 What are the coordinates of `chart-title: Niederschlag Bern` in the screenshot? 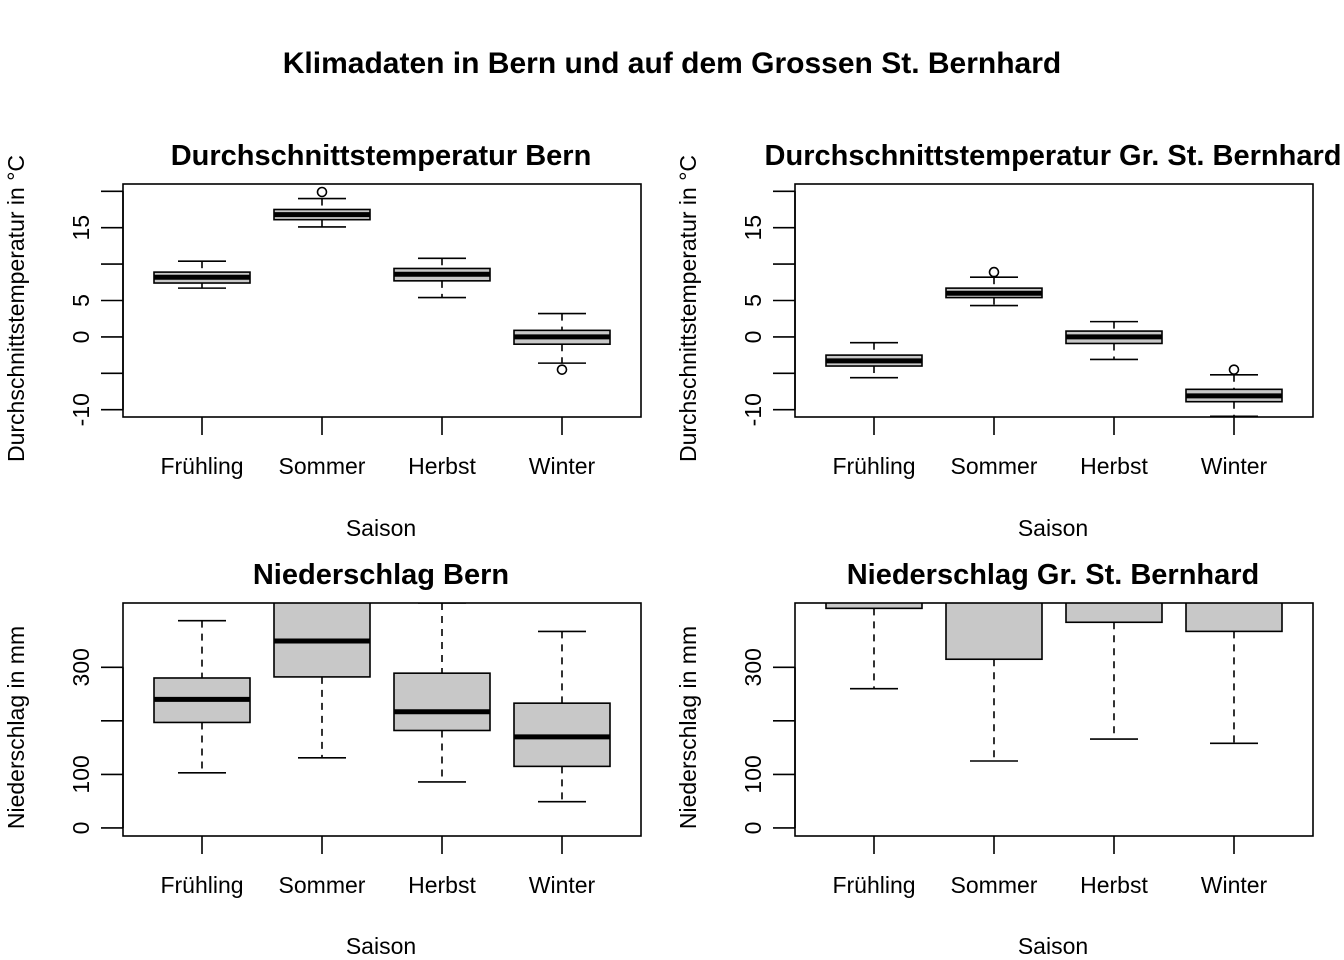 It's located at (381, 575).